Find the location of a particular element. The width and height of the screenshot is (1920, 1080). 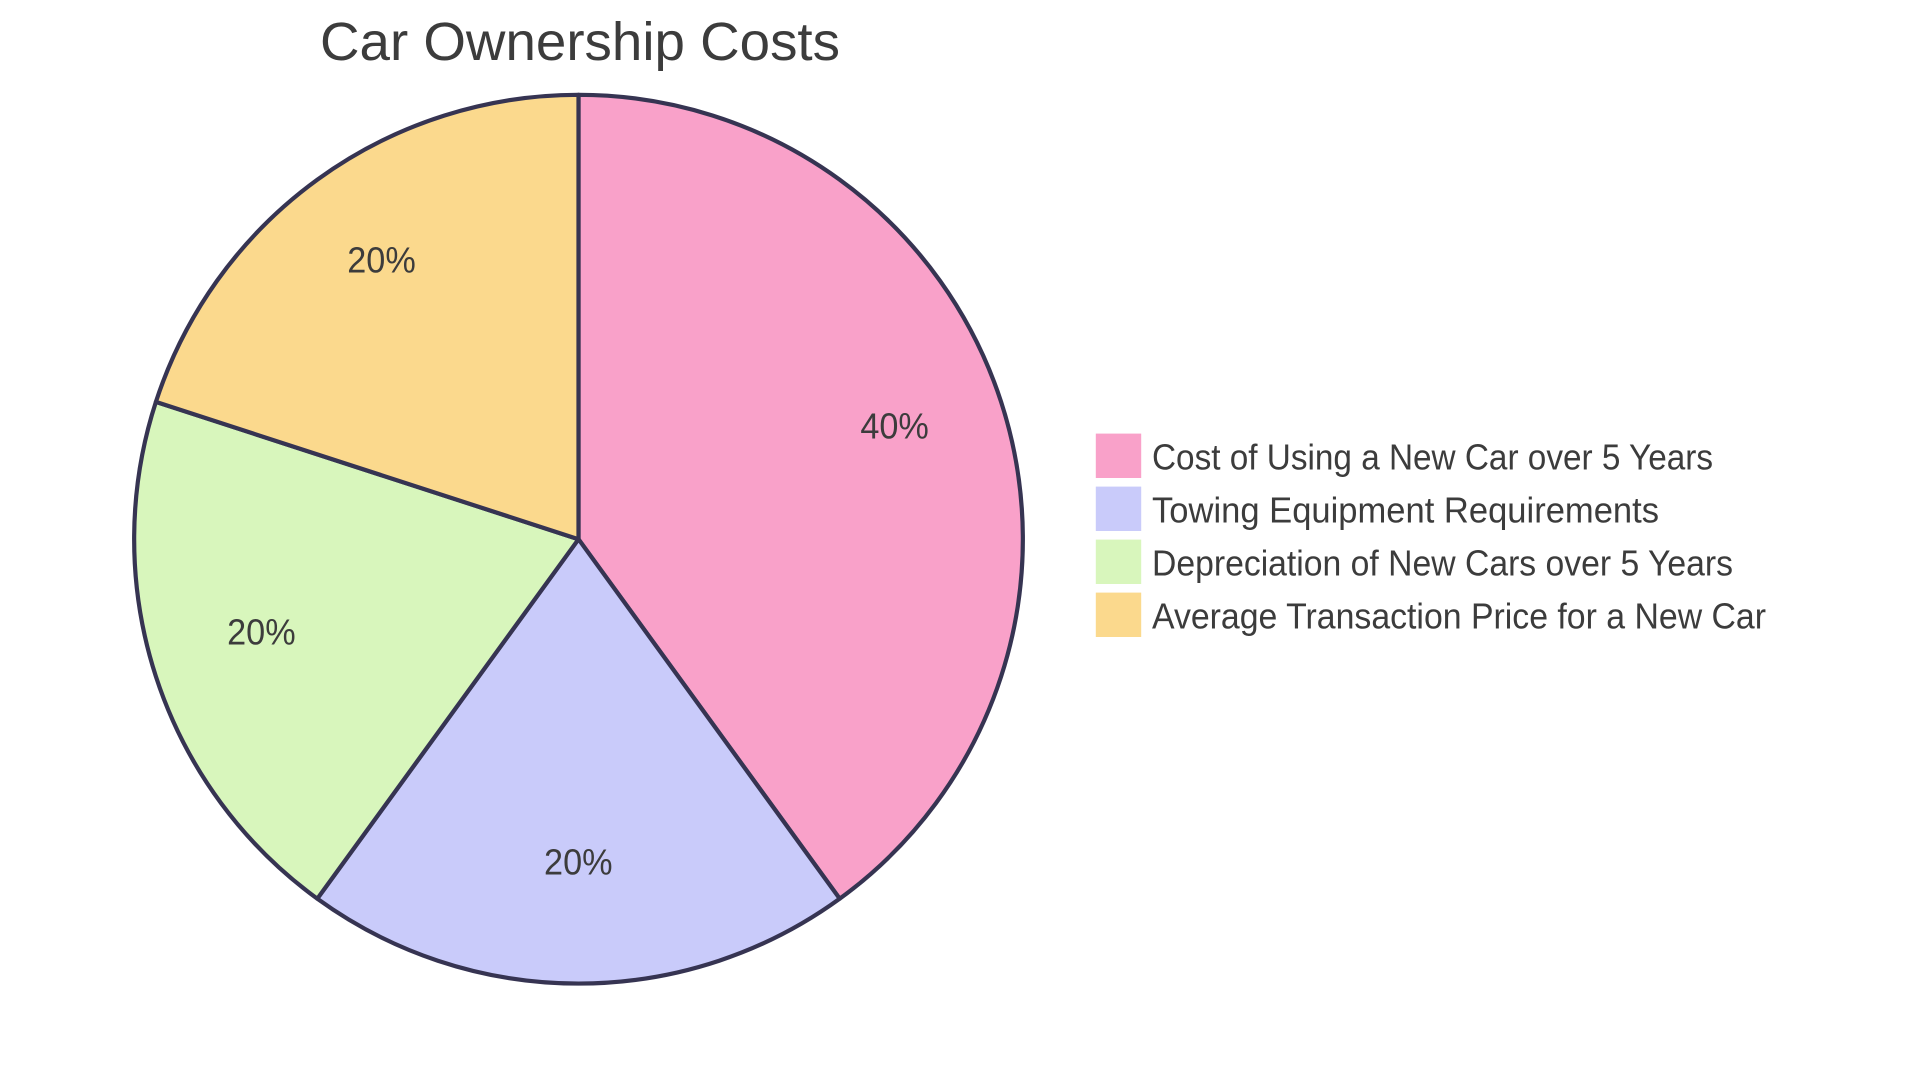

svg-text:Cost of Using a New Car over 5: Cost of Using a New Car over 5 Years is located at coordinates (1432, 456).